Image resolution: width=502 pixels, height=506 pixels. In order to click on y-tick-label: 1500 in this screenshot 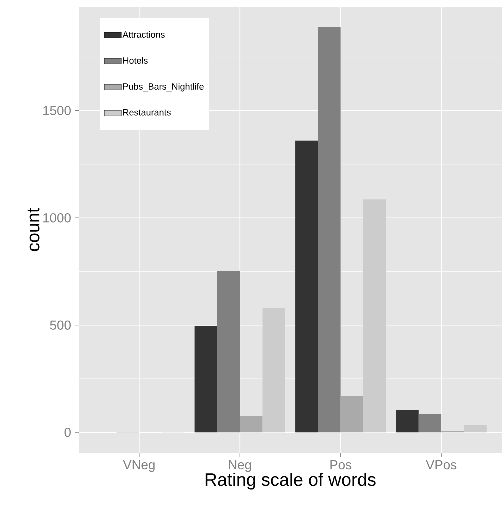, I will do `click(57, 111)`.